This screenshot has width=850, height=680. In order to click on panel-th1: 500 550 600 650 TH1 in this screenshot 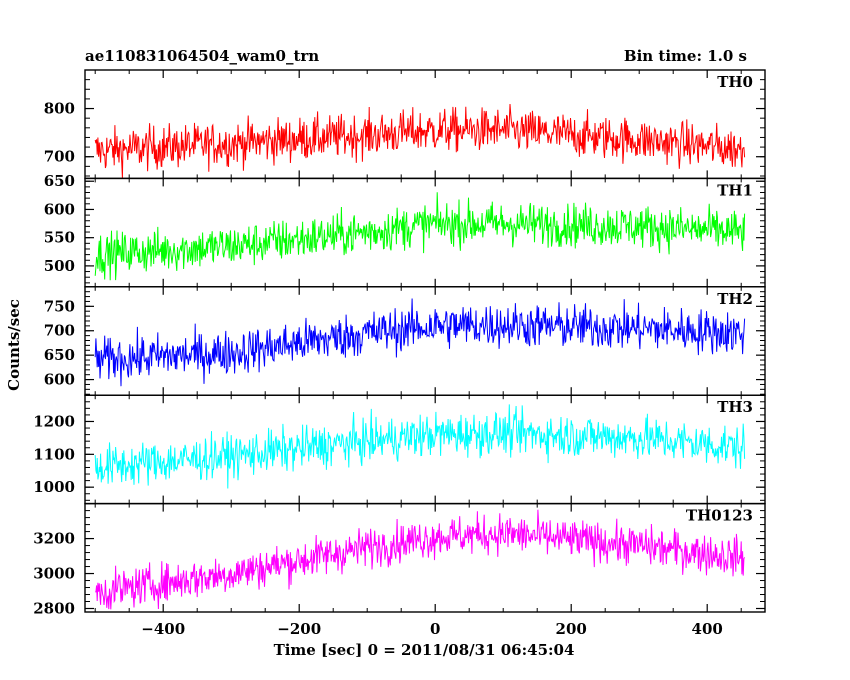, I will do `click(405, 230)`.